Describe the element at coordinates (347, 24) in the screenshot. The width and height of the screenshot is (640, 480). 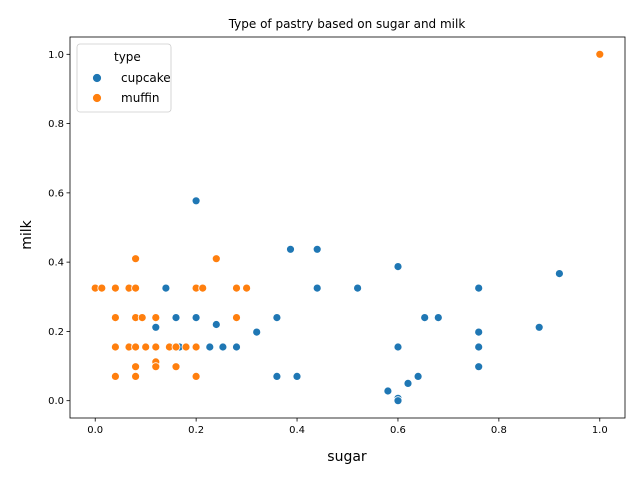
I see `chart-title: Type of pastry based on sugar and milk` at that location.